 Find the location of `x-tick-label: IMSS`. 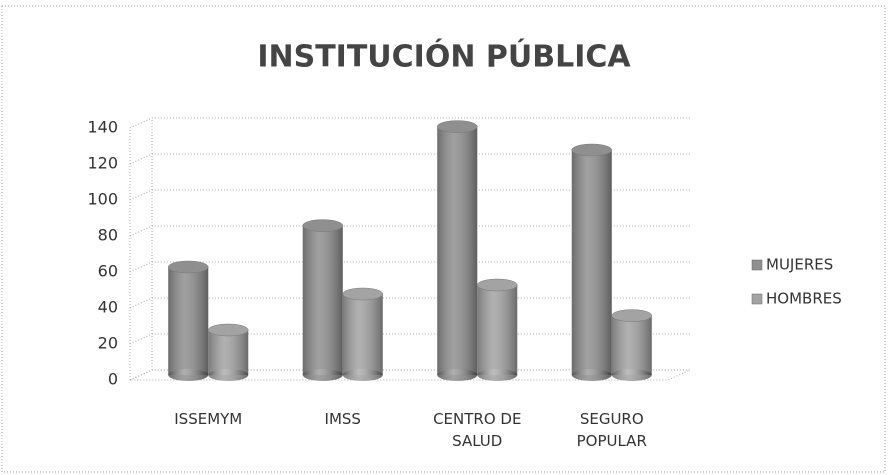

x-tick-label: IMSS is located at coordinates (342, 419).